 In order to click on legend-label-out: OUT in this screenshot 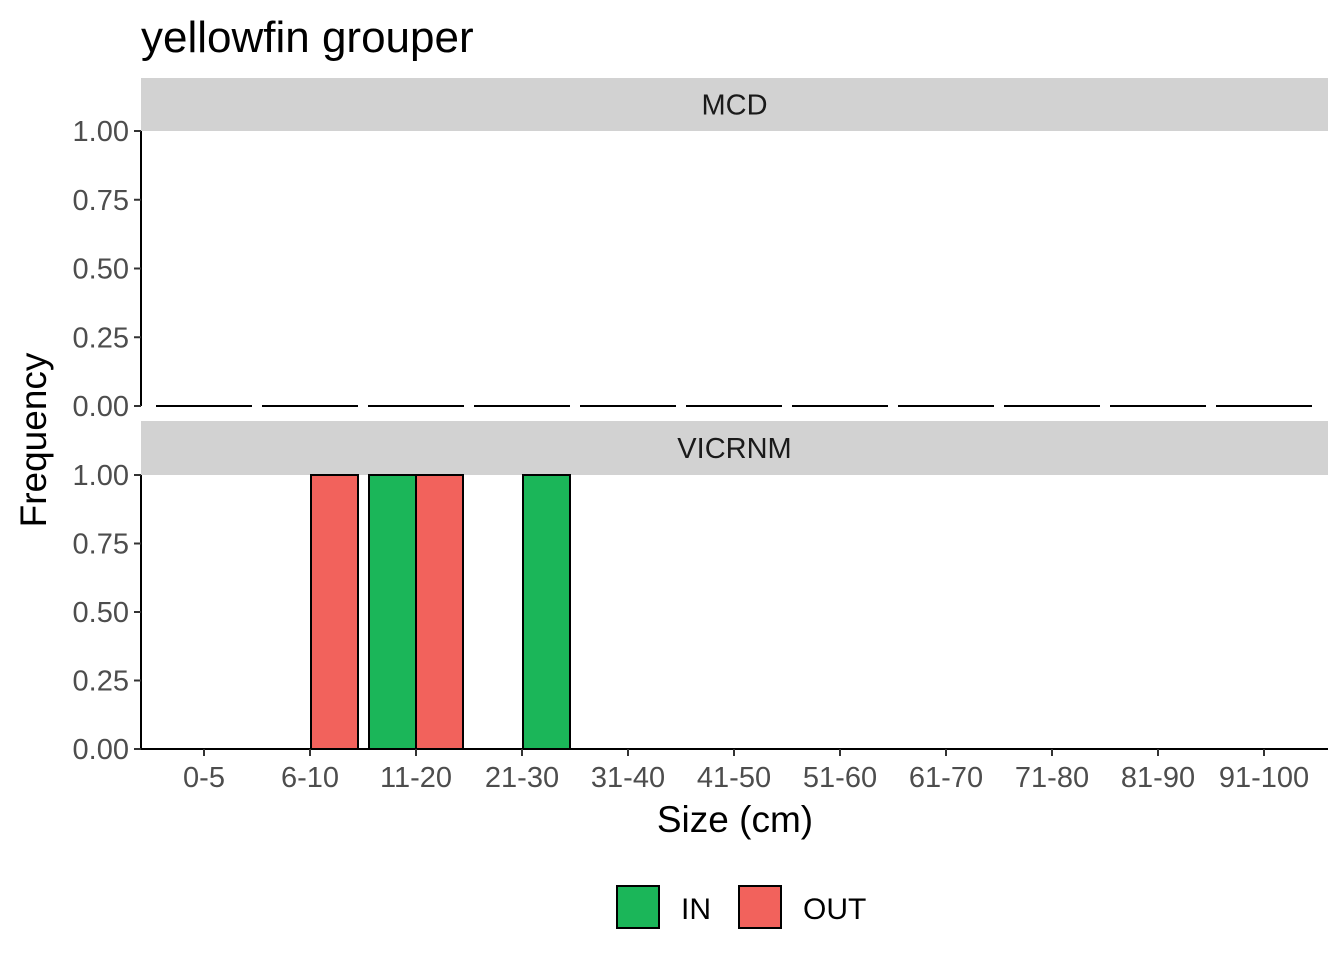, I will do `click(834, 909)`.